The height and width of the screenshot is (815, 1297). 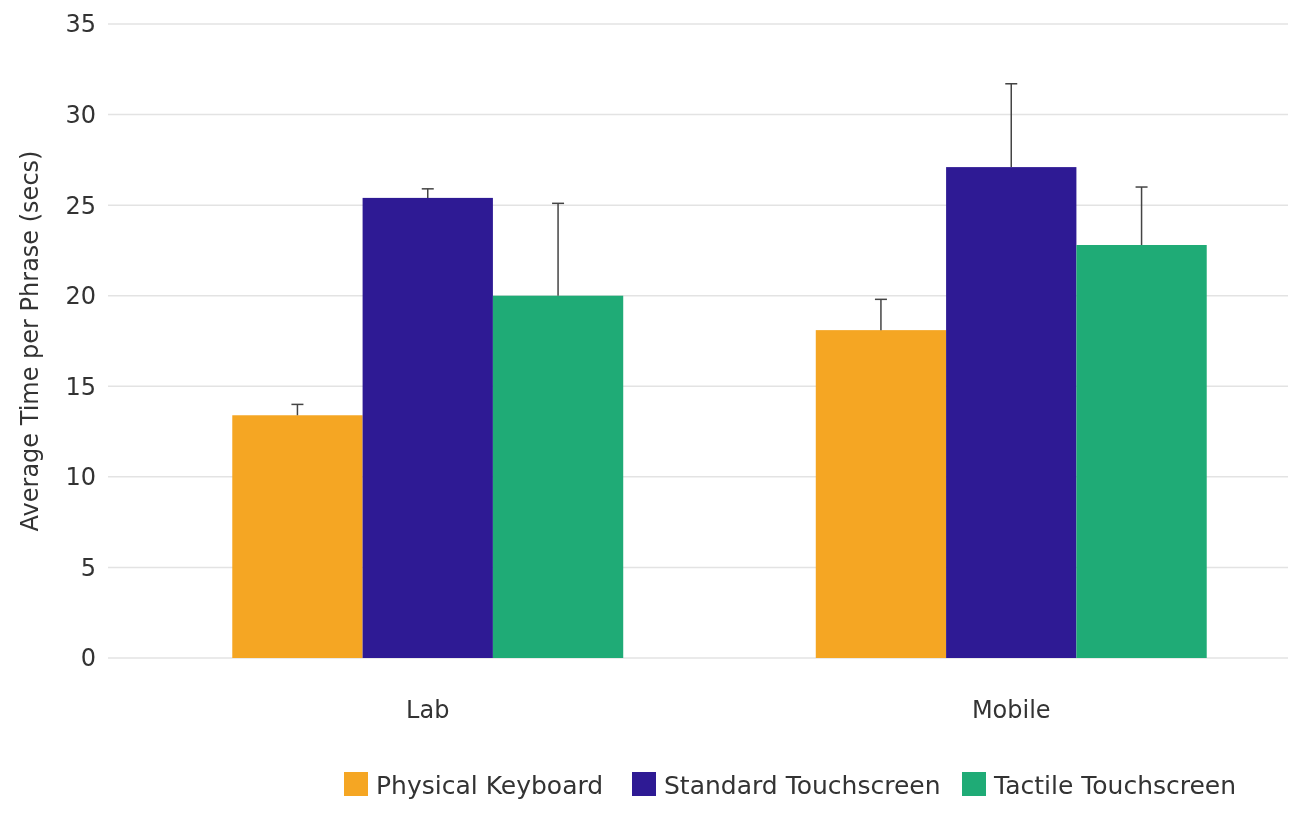 What do you see at coordinates (80, 386) in the screenshot?
I see `y-tick-label: 15` at bounding box center [80, 386].